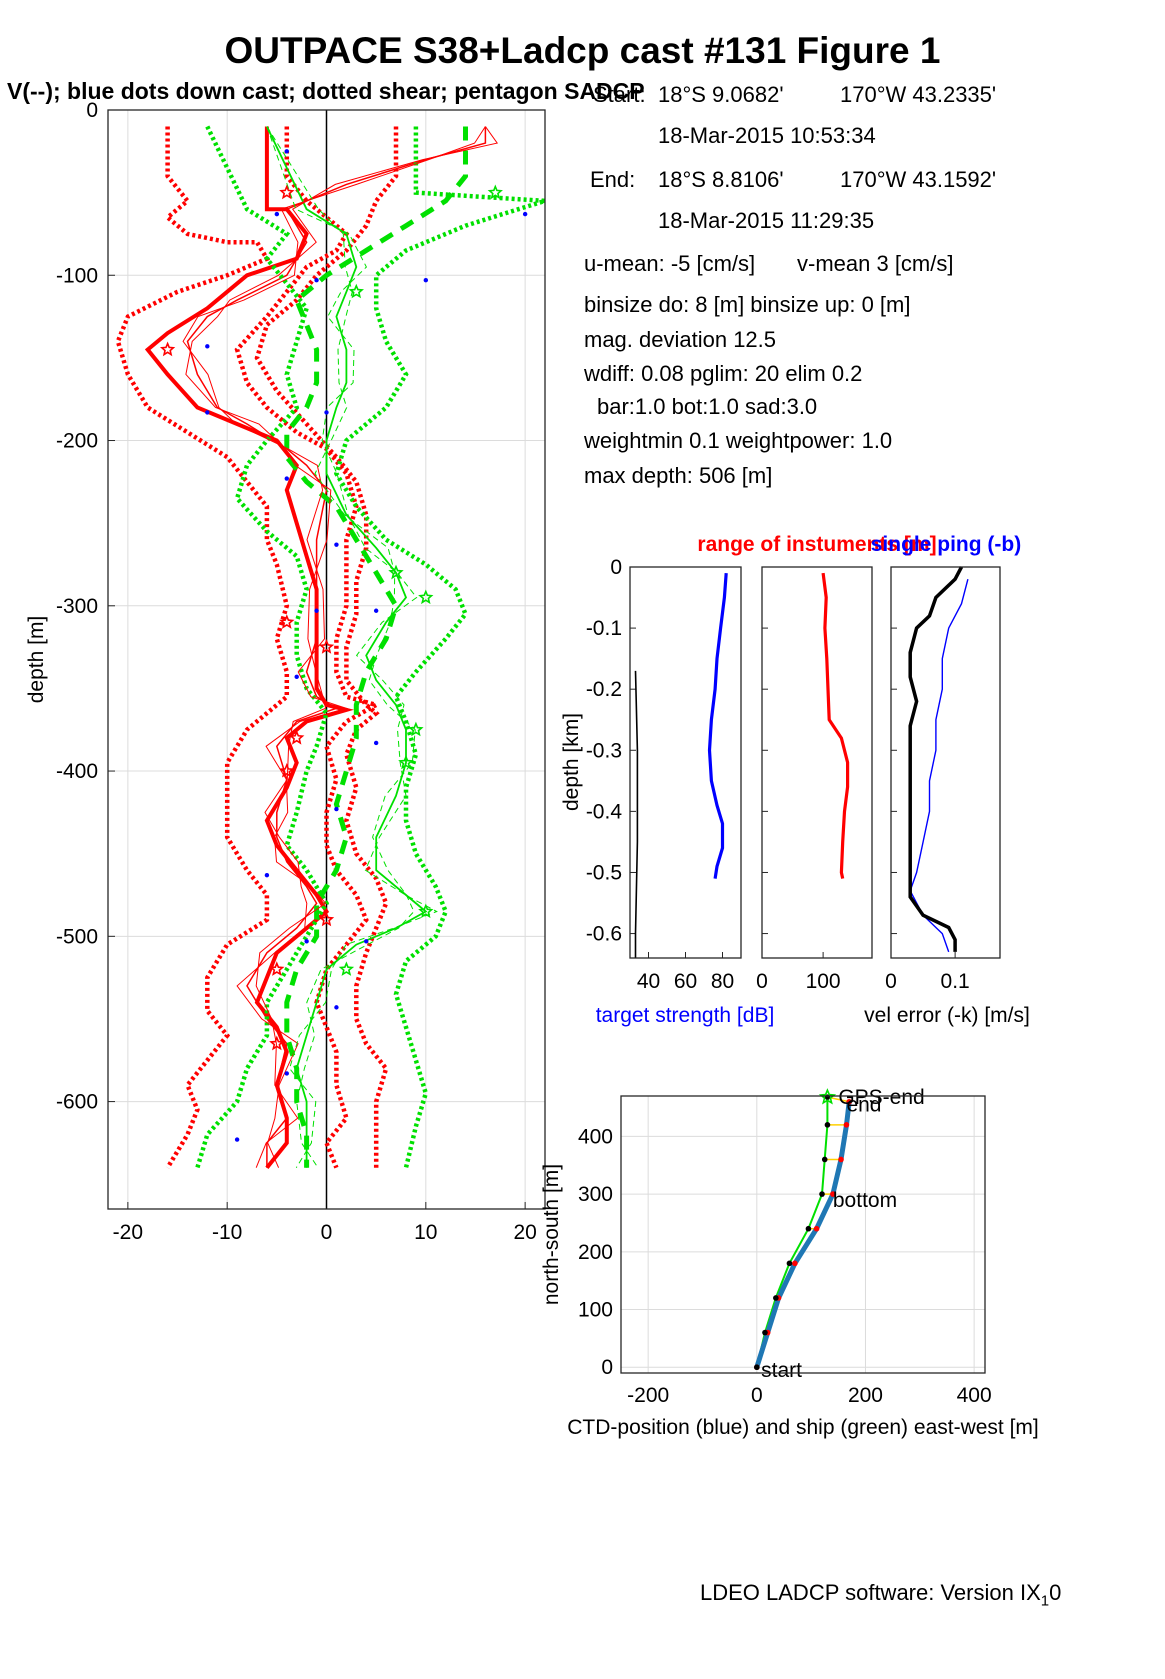  Describe the element at coordinates (128, 1232) in the screenshot. I see `x-tick-label: -20` at that location.